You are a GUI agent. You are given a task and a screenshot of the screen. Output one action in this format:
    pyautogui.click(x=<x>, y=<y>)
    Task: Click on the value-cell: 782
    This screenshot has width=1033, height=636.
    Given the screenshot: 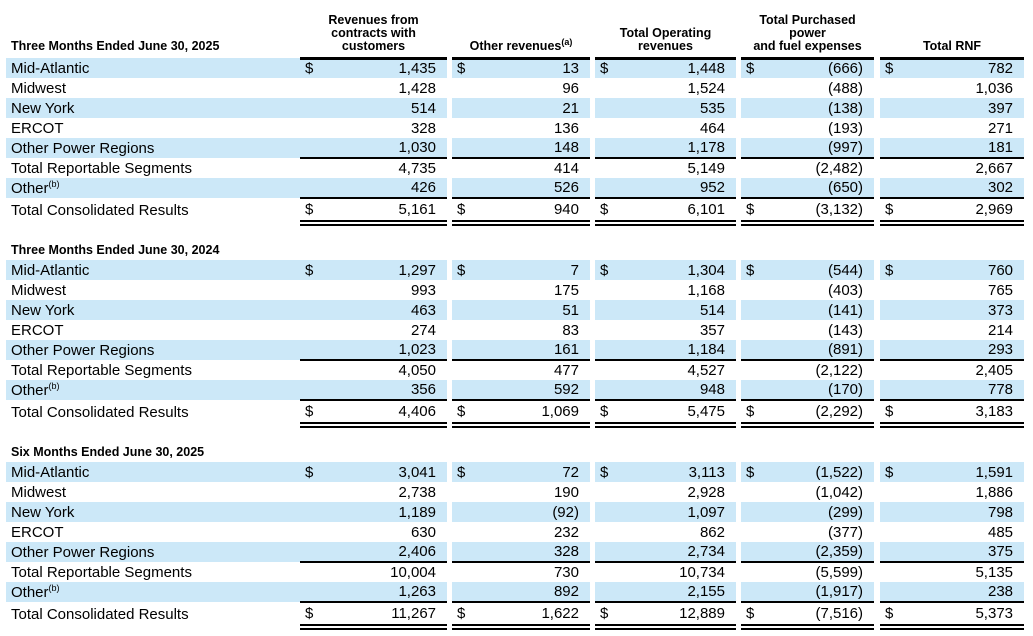 What is the action you would take?
    pyautogui.click(x=965, y=68)
    